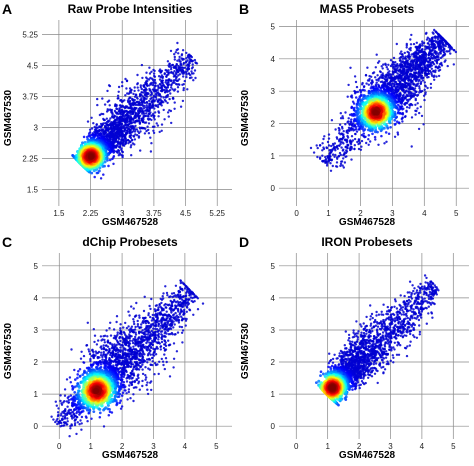 This screenshot has width=474, height=466. What do you see at coordinates (186, 213) in the screenshot?
I see `x-tick-label: 4.5` at bounding box center [186, 213].